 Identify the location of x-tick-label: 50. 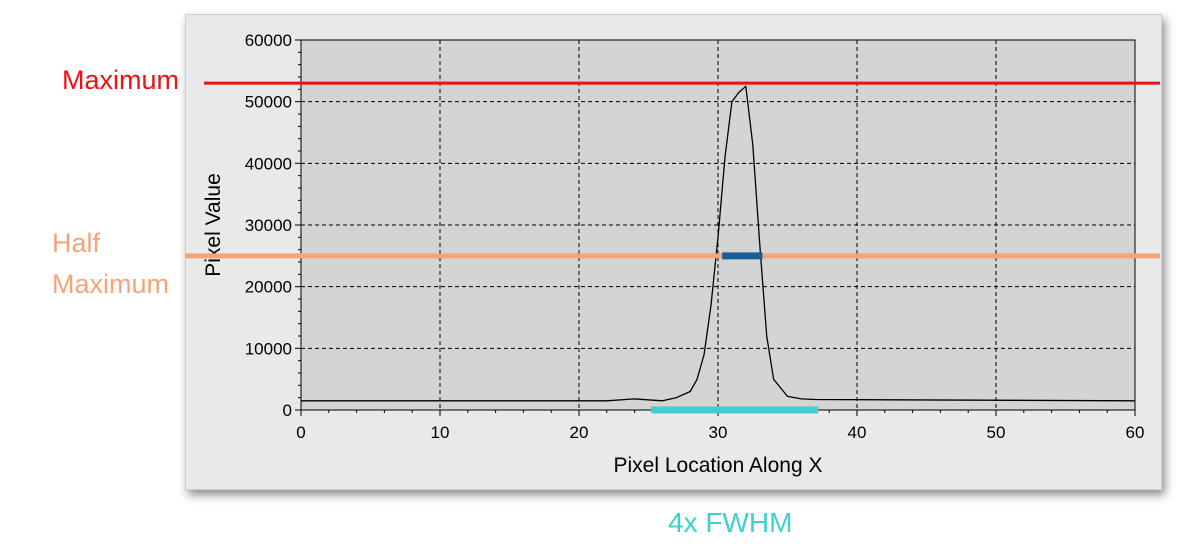
(996, 432).